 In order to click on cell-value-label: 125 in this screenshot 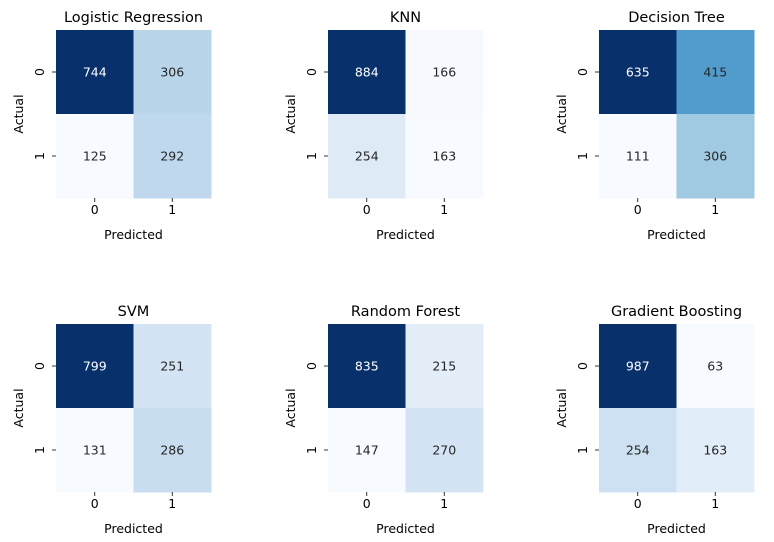, I will do `click(95, 156)`.